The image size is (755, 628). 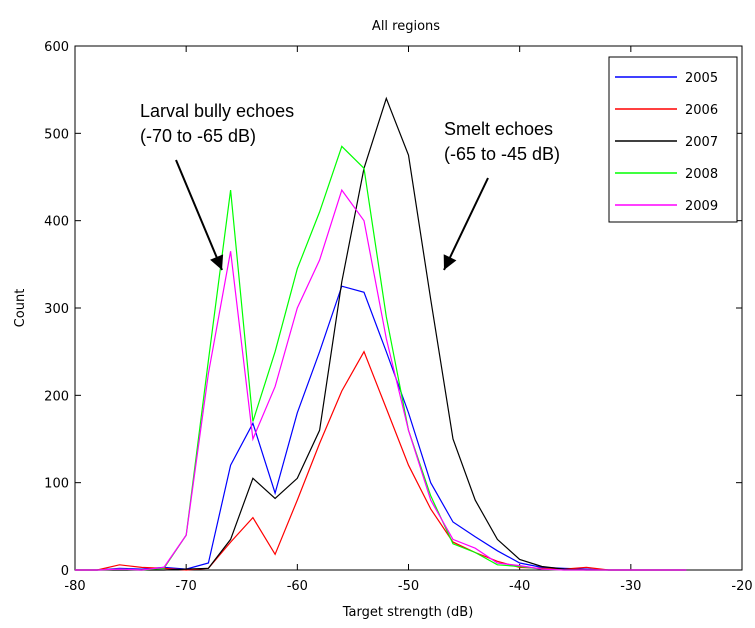 What do you see at coordinates (65, 571) in the screenshot?
I see `y-tick-label: 0` at bounding box center [65, 571].